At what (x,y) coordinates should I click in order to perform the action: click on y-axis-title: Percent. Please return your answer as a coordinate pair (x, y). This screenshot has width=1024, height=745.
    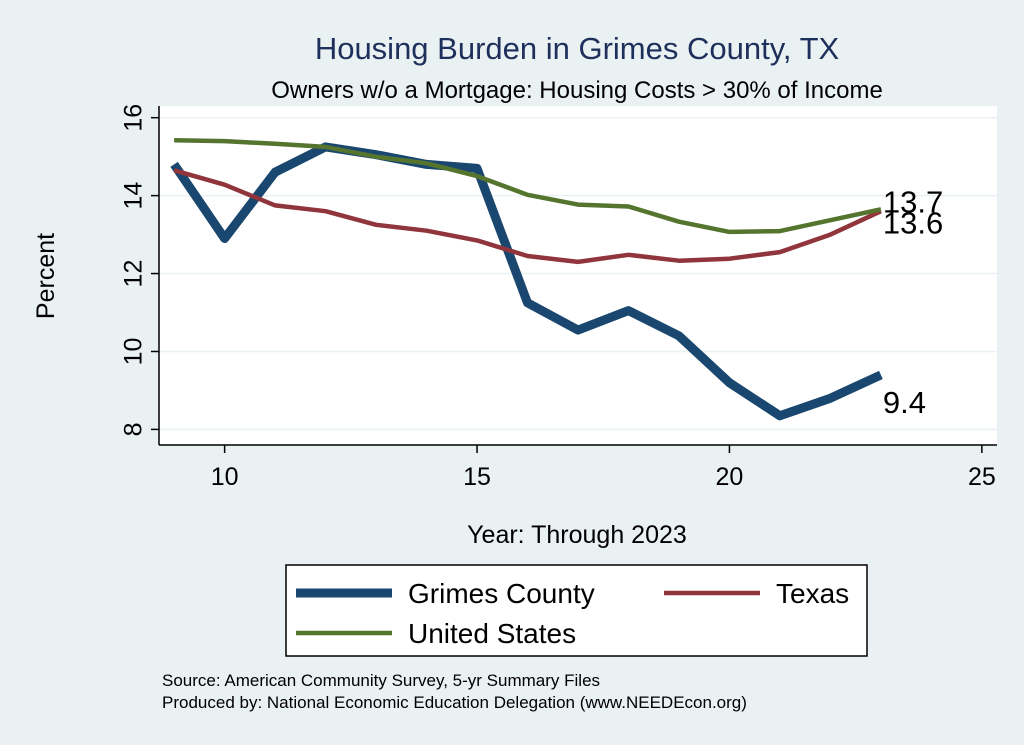
    Looking at the image, I should click on (46, 276).